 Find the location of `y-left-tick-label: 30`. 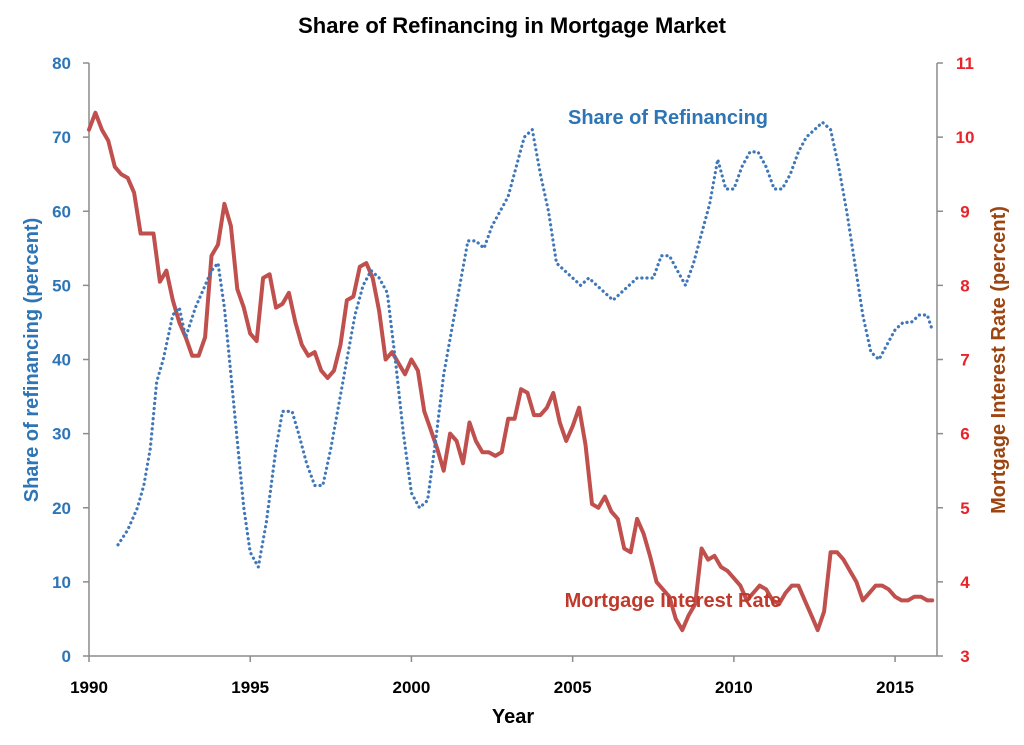

y-left-tick-label: 30 is located at coordinates (61, 434).